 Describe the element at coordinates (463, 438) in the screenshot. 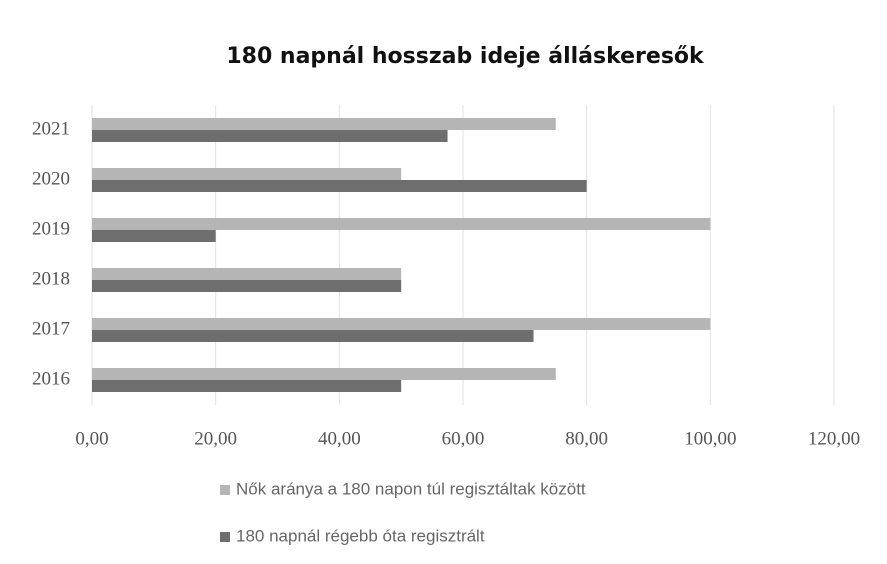

I see `x-tick-label: 60,00` at that location.